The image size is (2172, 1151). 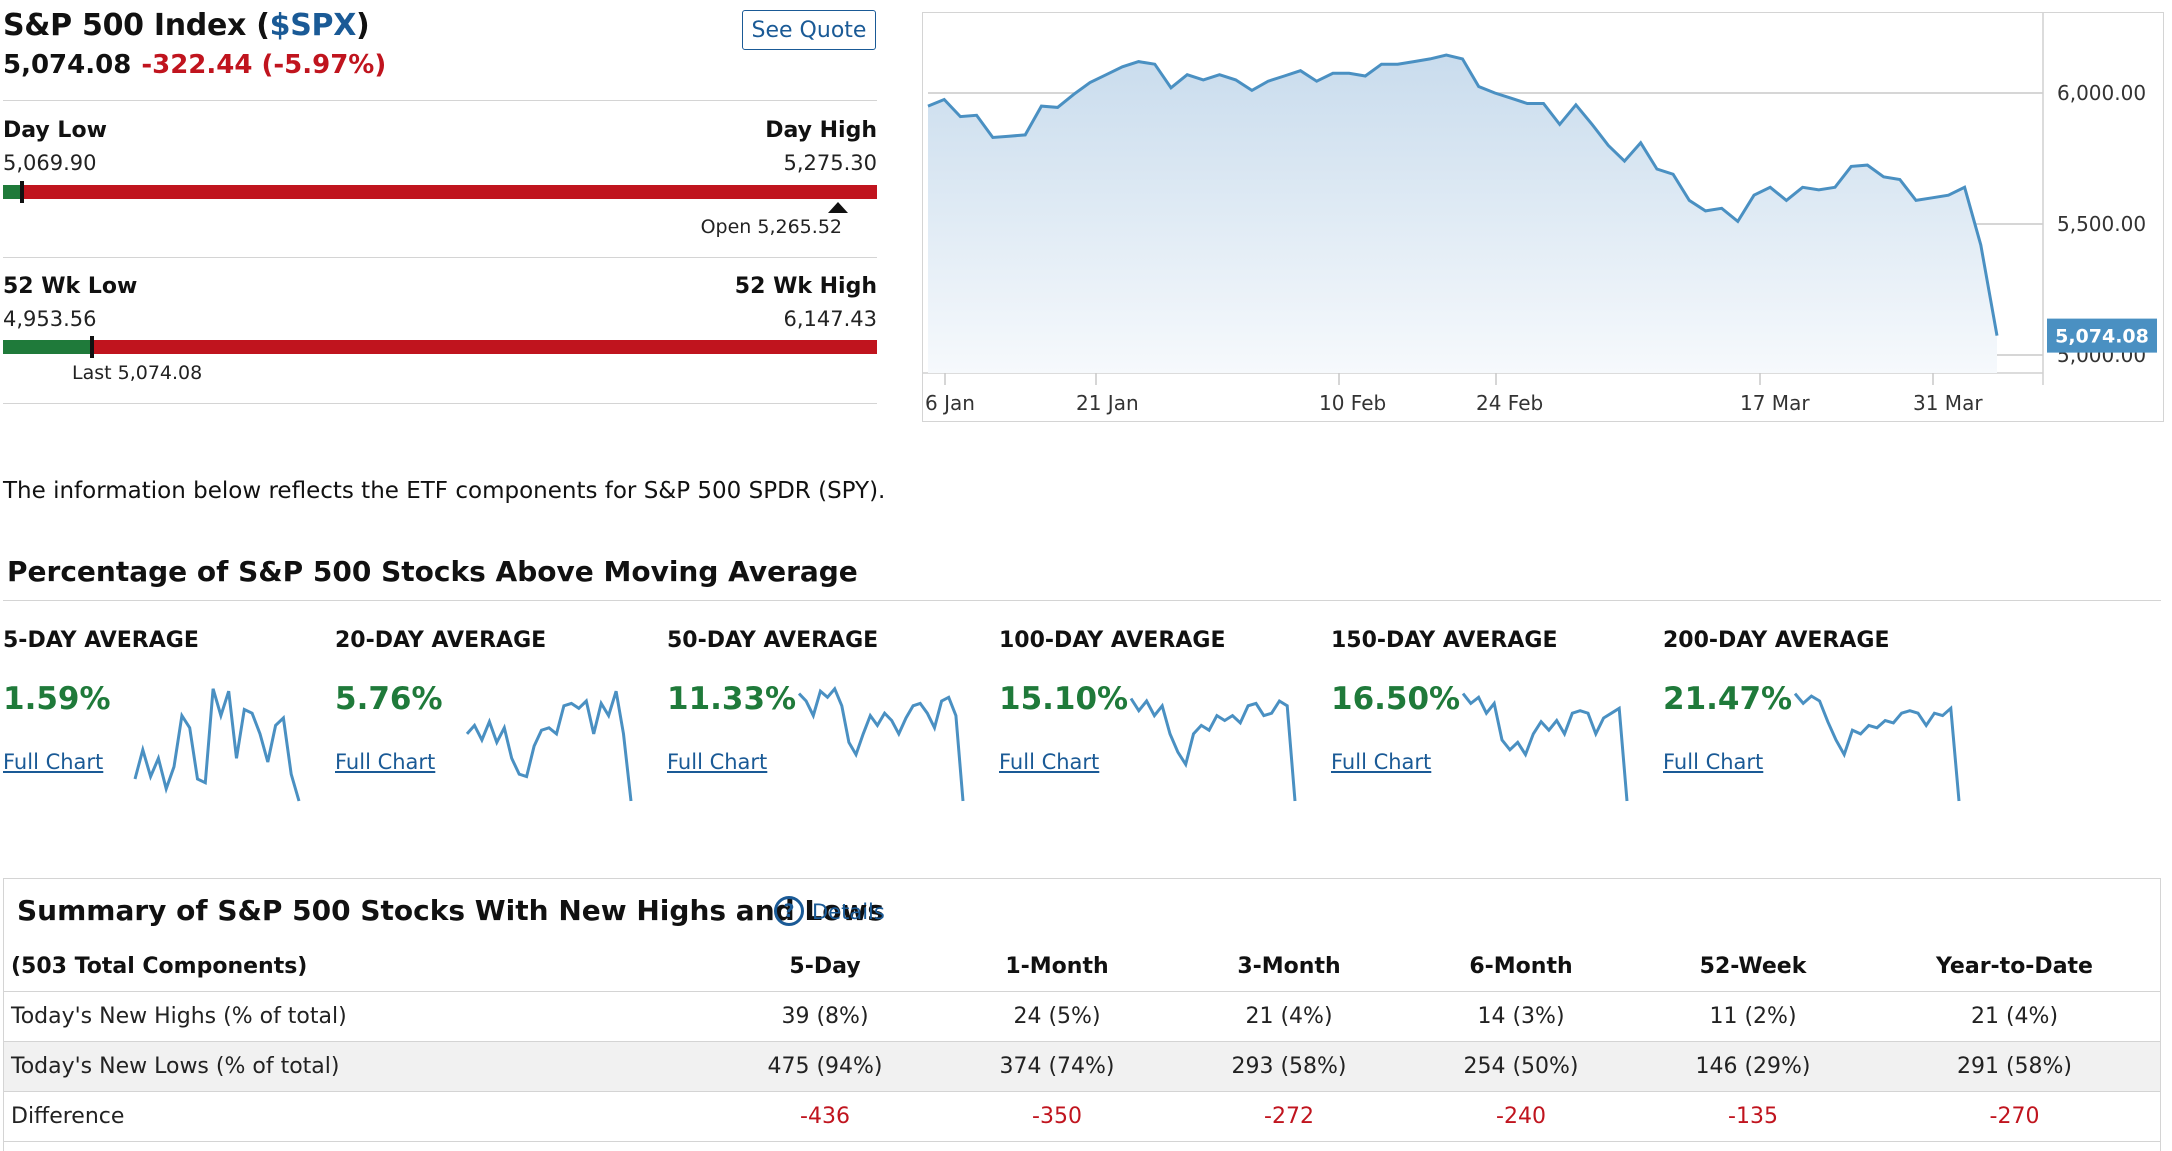 I want to click on ma-card: 20-DAY AVERAGE 5.76% Full Chart, so click(x=495, y=720).